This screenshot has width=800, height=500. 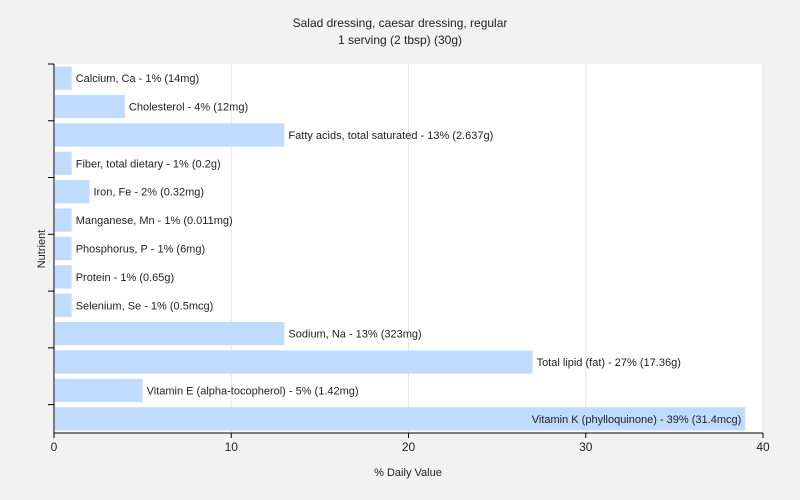 What do you see at coordinates (586, 447) in the screenshot?
I see `x-tick-label: 30` at bounding box center [586, 447].